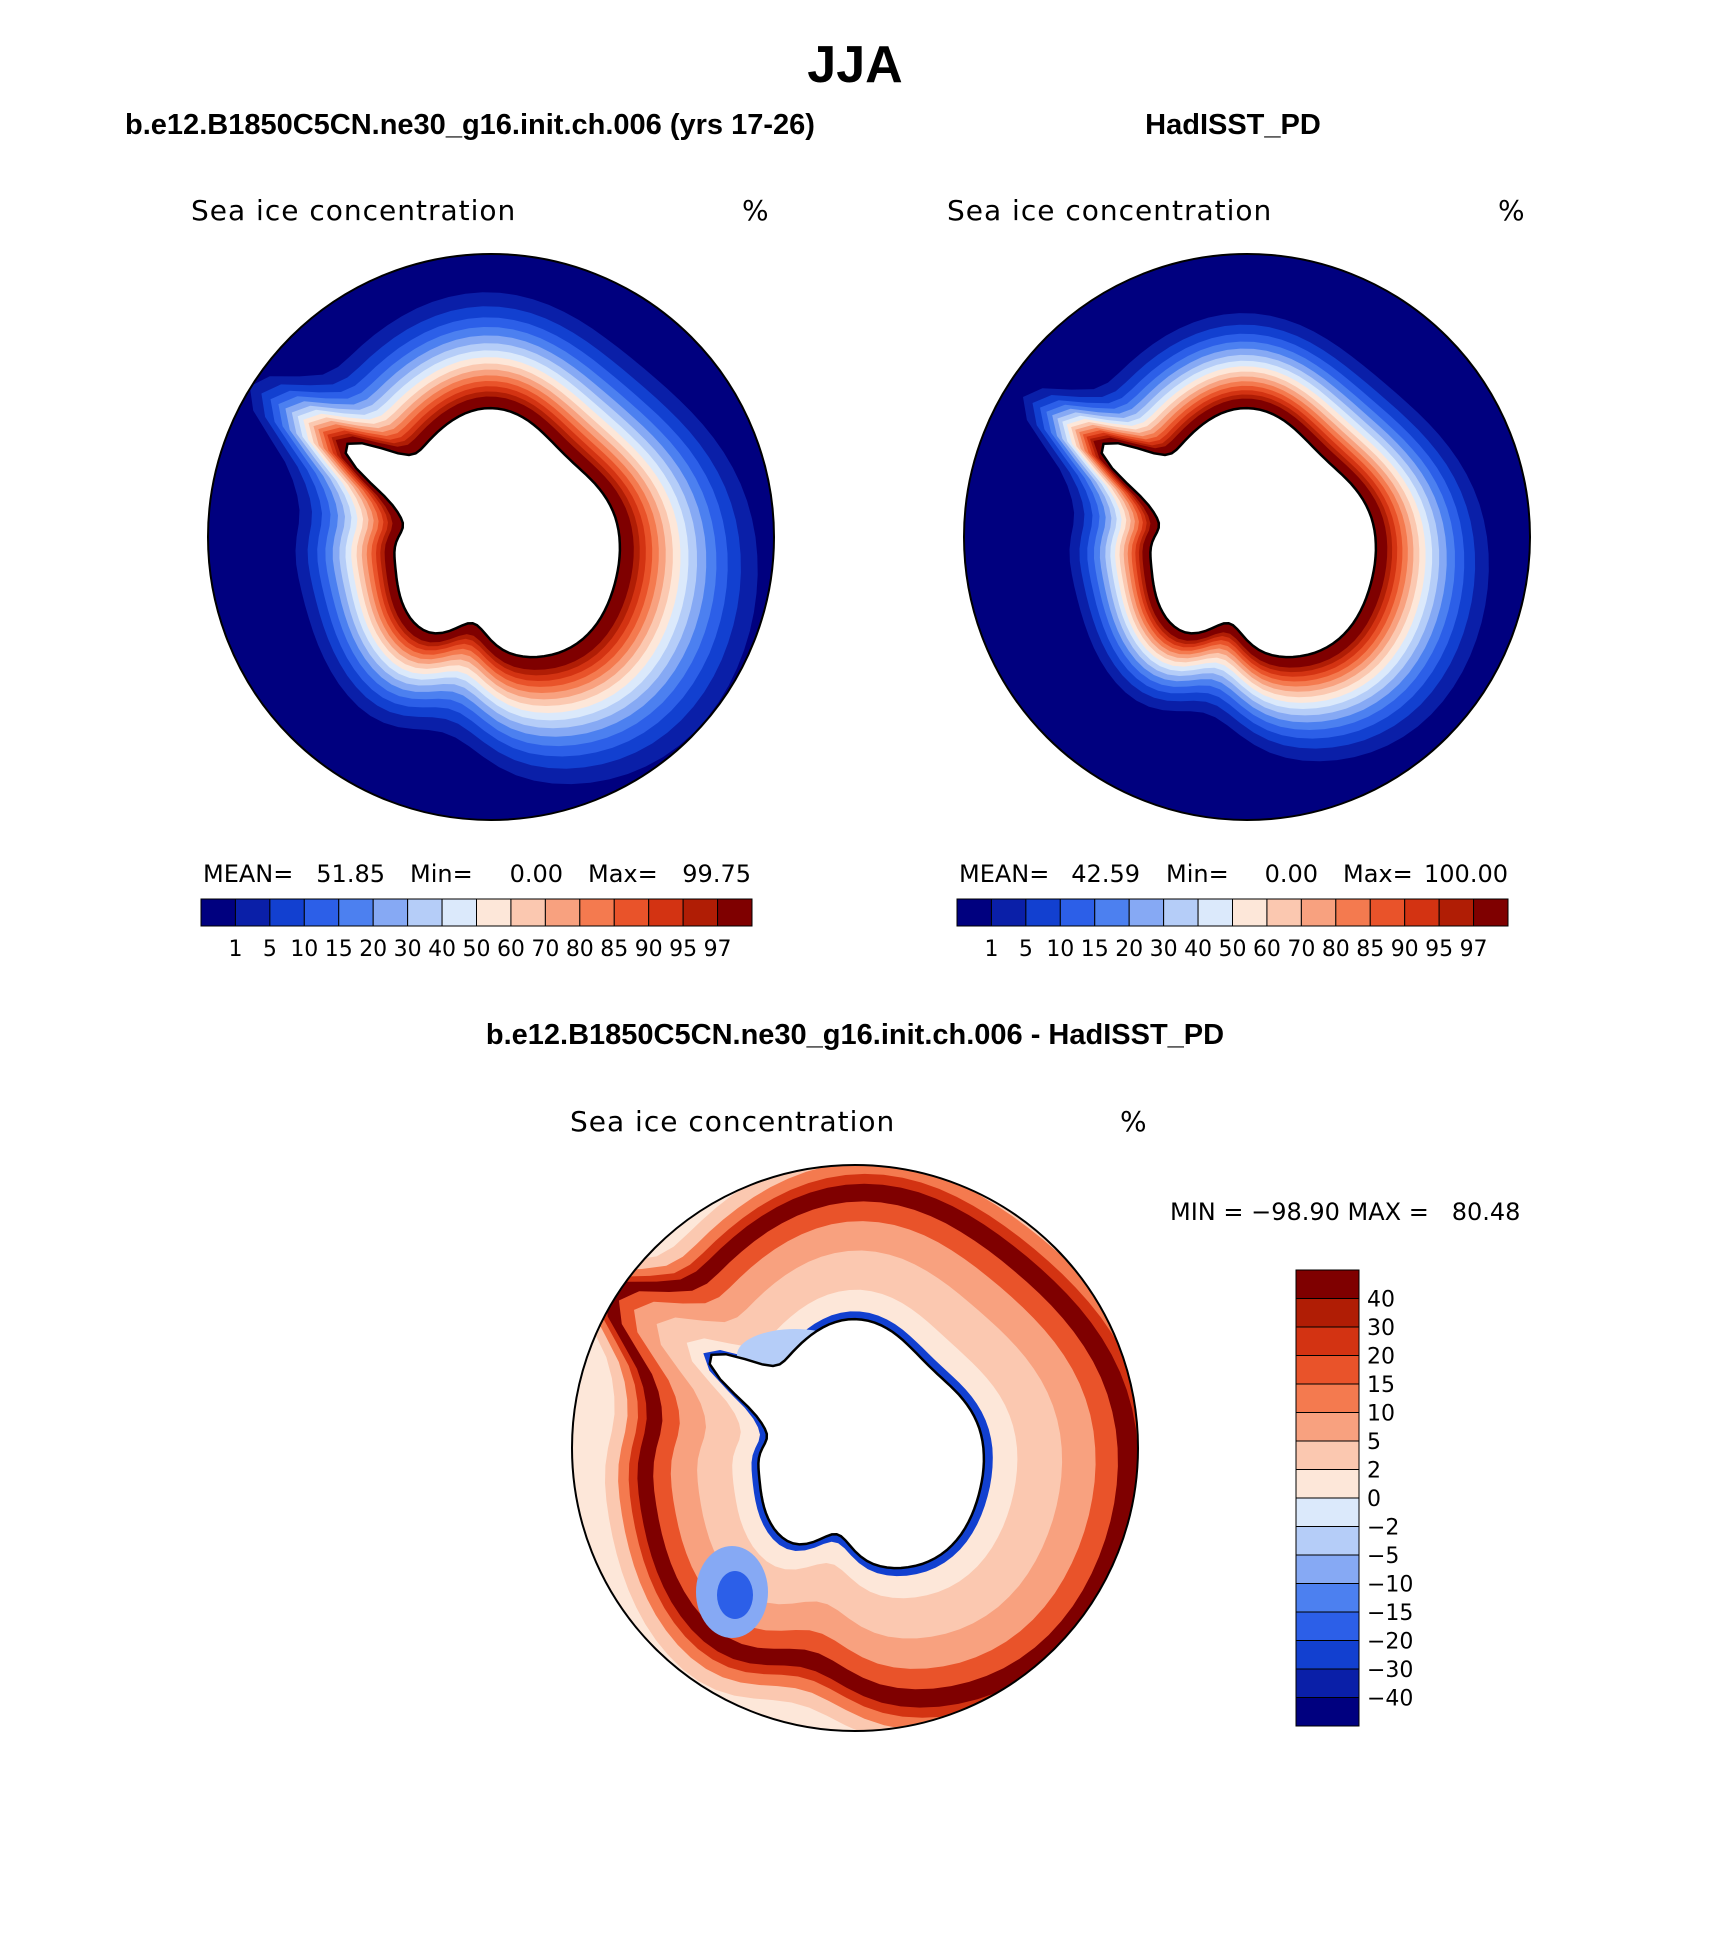 The height and width of the screenshot is (1947, 1710). What do you see at coordinates (248, 874) in the screenshot?
I see `panel-model-mean-label: MEAN=` at bounding box center [248, 874].